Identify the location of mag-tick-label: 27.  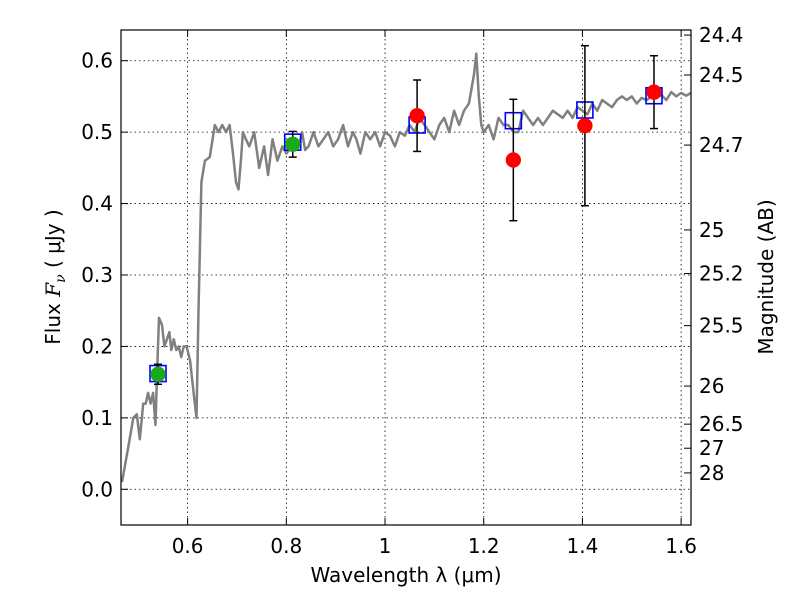
(711, 448).